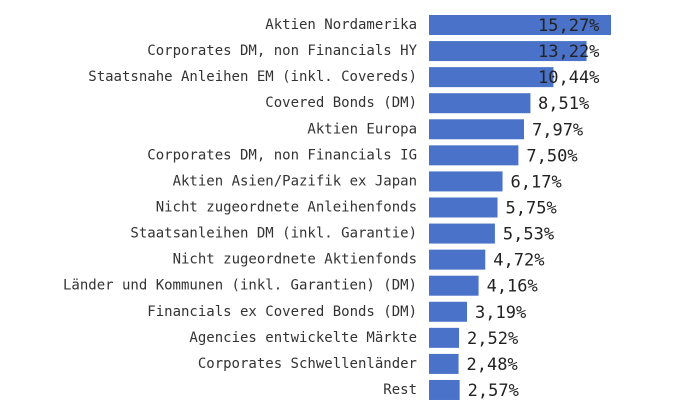 This screenshot has height=411, width=678. Describe the element at coordinates (307, 364) in the screenshot. I see `category-label: Corporates Schwellenländer` at that location.